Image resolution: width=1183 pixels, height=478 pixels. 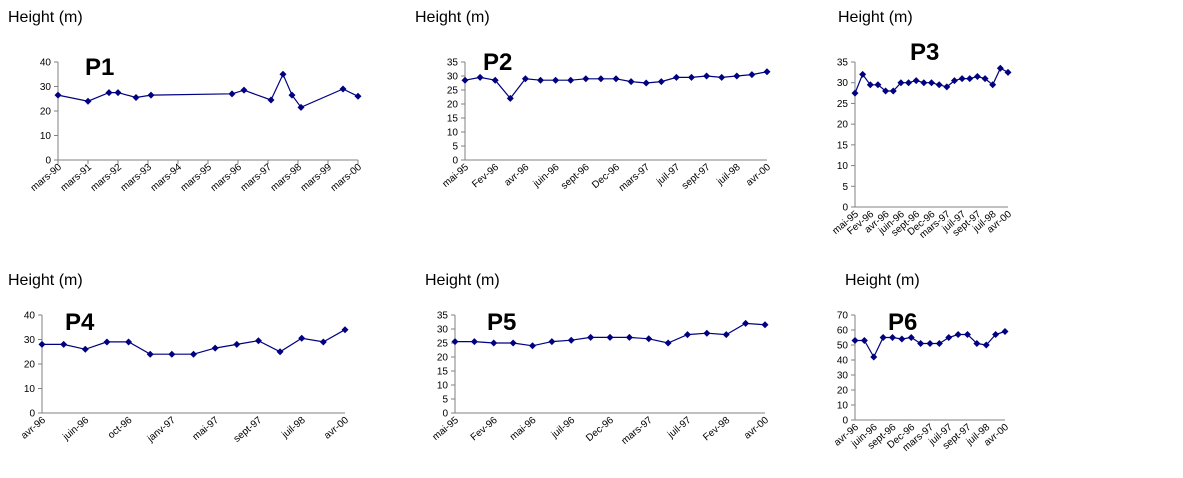 I want to click on x-tick-label: mai-96, so click(x=523, y=429).